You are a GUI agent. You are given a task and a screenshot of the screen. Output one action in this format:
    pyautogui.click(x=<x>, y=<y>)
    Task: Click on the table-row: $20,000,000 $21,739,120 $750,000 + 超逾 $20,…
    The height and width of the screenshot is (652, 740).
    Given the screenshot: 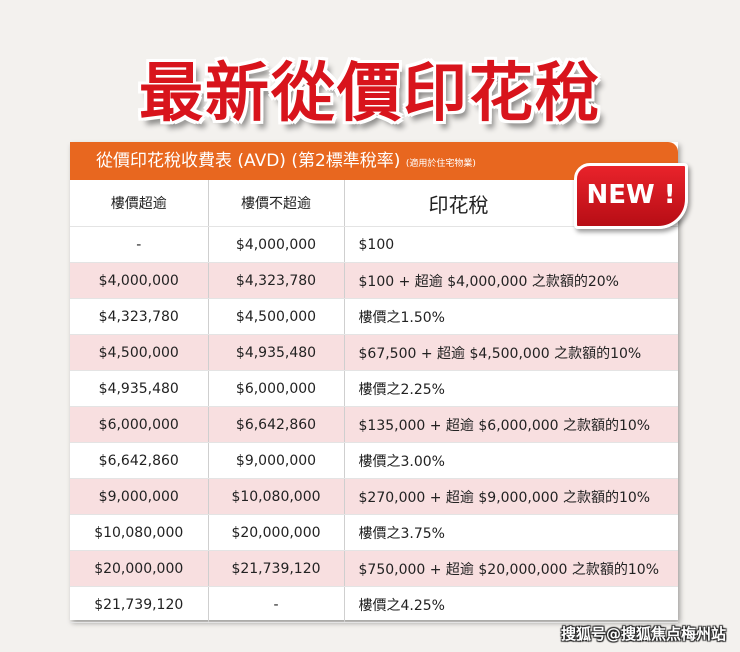 What is the action you would take?
    pyautogui.click(x=374, y=568)
    